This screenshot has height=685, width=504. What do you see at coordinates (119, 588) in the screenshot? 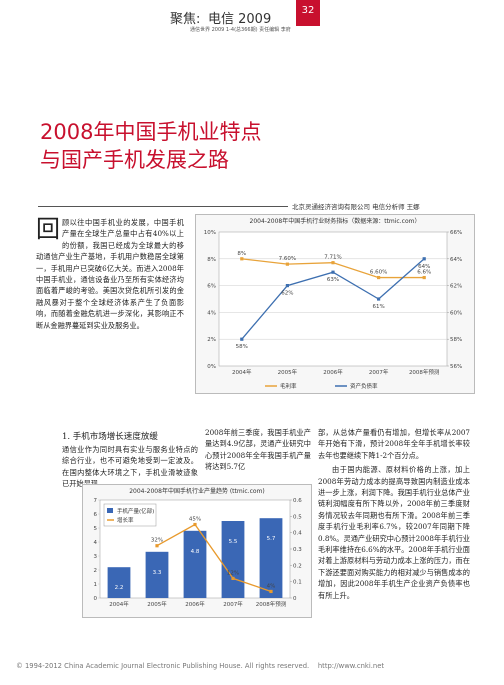
I see `bar-value-label: 2.2` at bounding box center [119, 588].